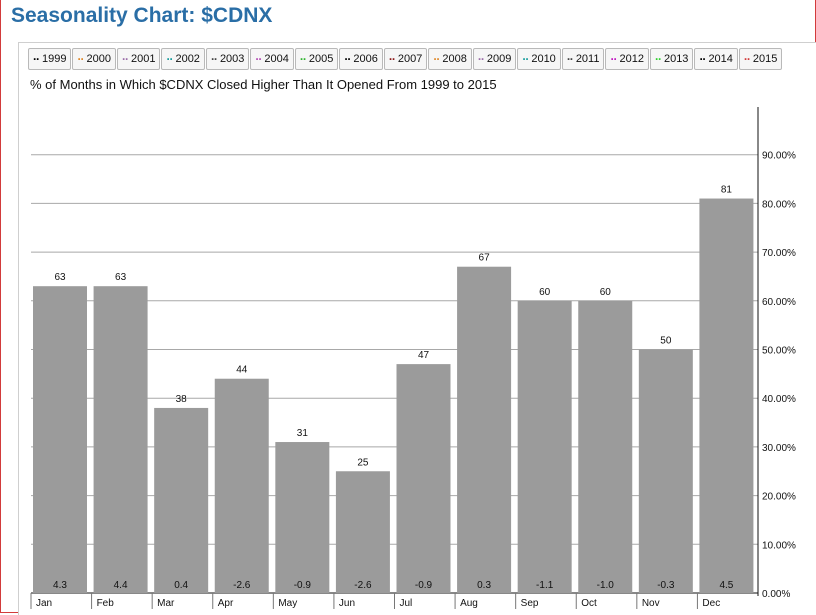 The width and height of the screenshot is (816, 615). What do you see at coordinates (276, 59) in the screenshot?
I see `legend-label: 2004` at bounding box center [276, 59].